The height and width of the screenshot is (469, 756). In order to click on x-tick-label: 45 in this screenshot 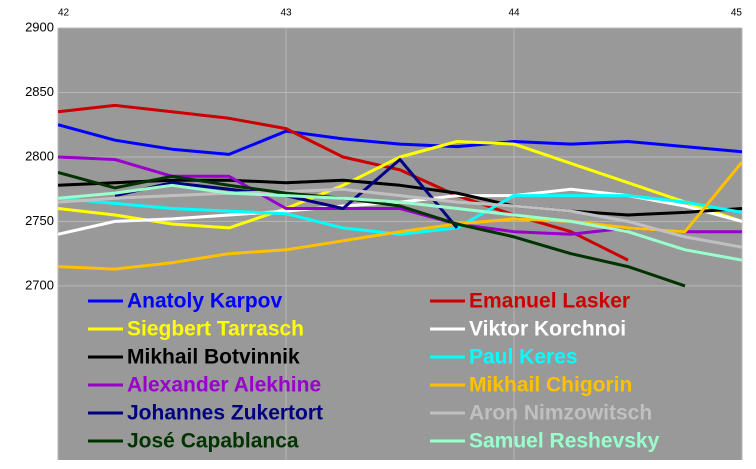, I will do `click(737, 13)`.